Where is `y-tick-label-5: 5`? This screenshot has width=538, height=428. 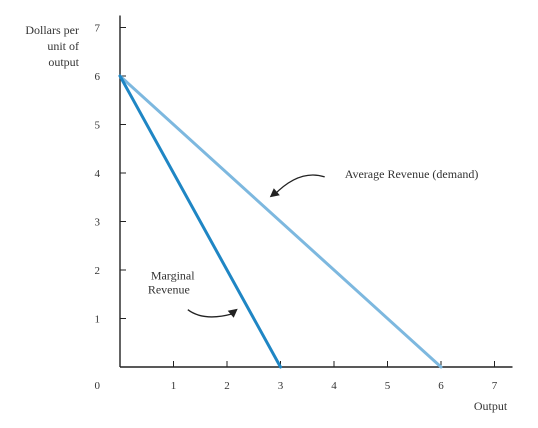
y-tick-label-5: 5 is located at coordinates (98, 126).